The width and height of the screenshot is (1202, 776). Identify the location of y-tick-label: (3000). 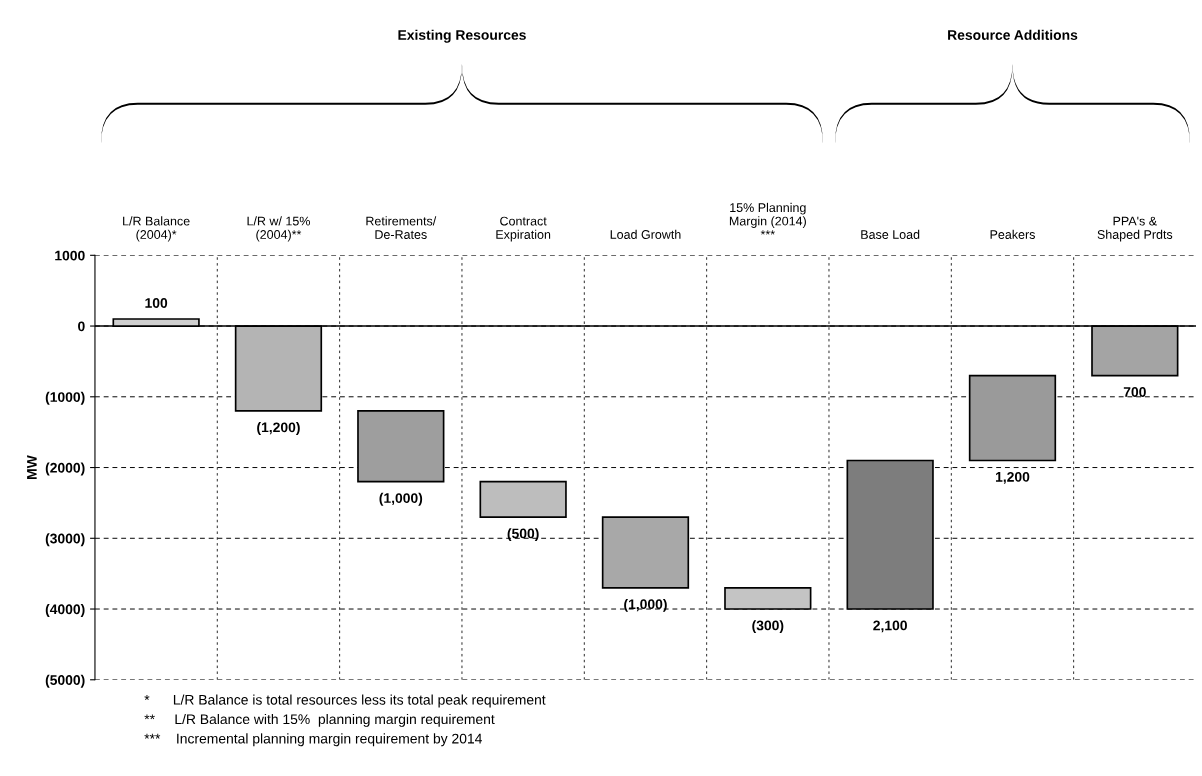
(65, 540).